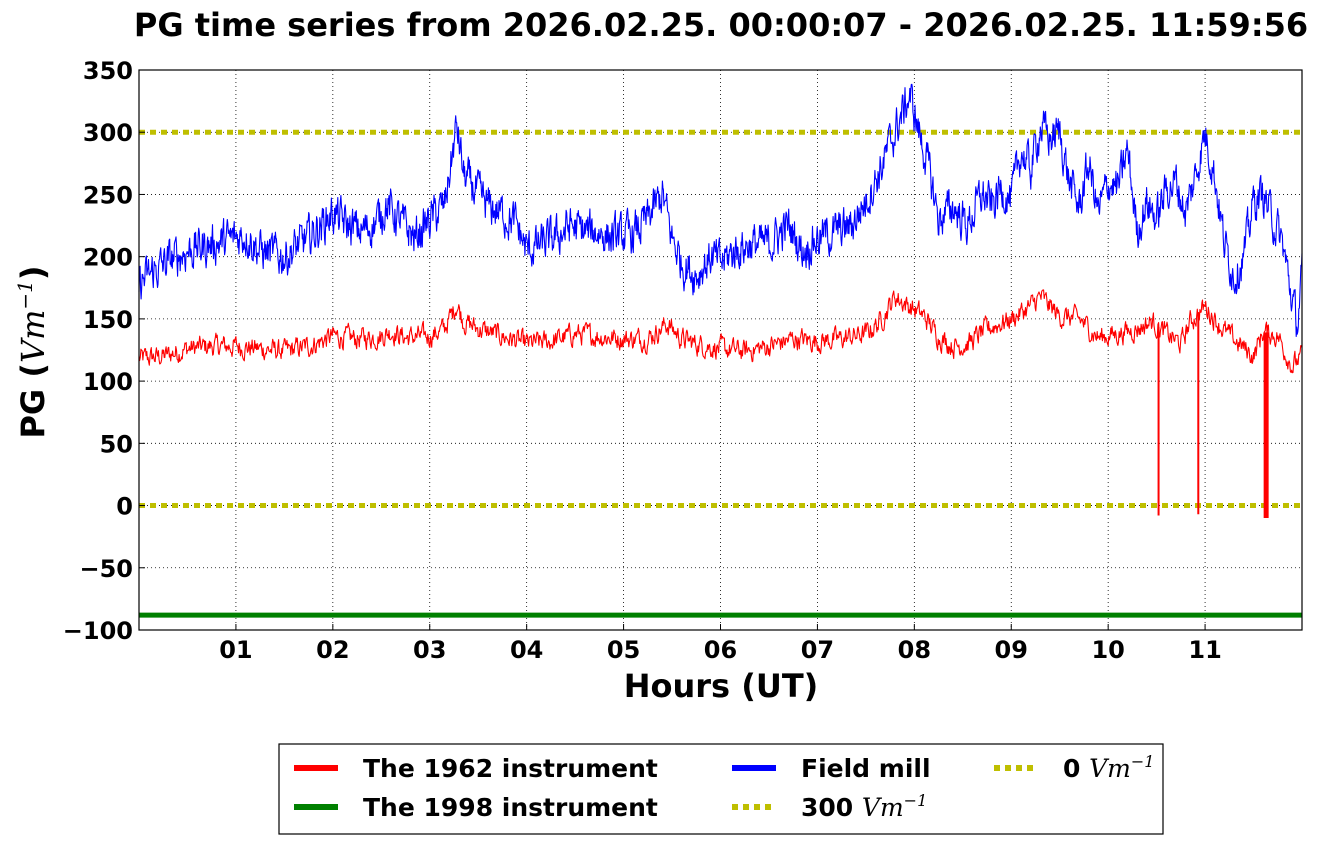  I want to click on y-tick-label: 100, so click(108, 382).